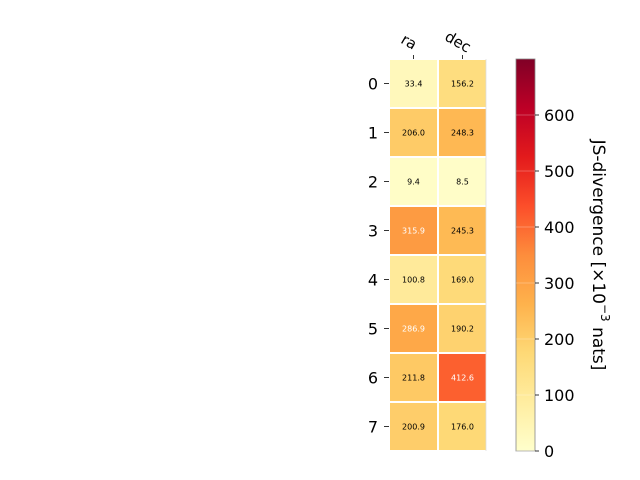 The height and width of the screenshot is (480, 640). I want to click on cell-value-label: 211.8, so click(413, 378).